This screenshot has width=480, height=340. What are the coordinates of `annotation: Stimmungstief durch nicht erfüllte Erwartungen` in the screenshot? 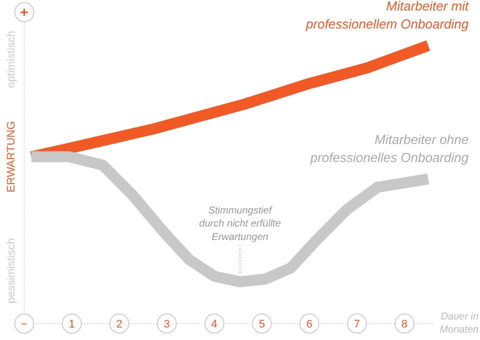 It's located at (240, 224).